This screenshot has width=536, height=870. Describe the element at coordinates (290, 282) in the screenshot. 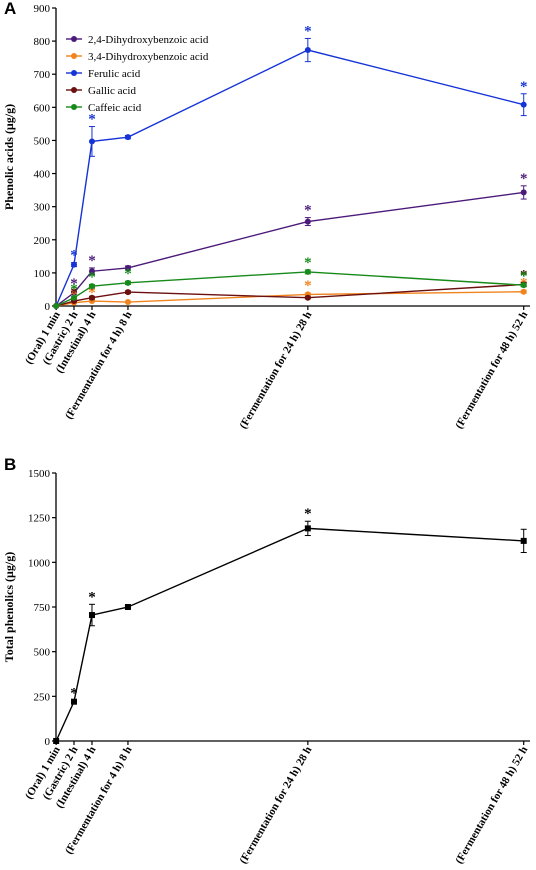

I see `series-5: ** ***` at that location.